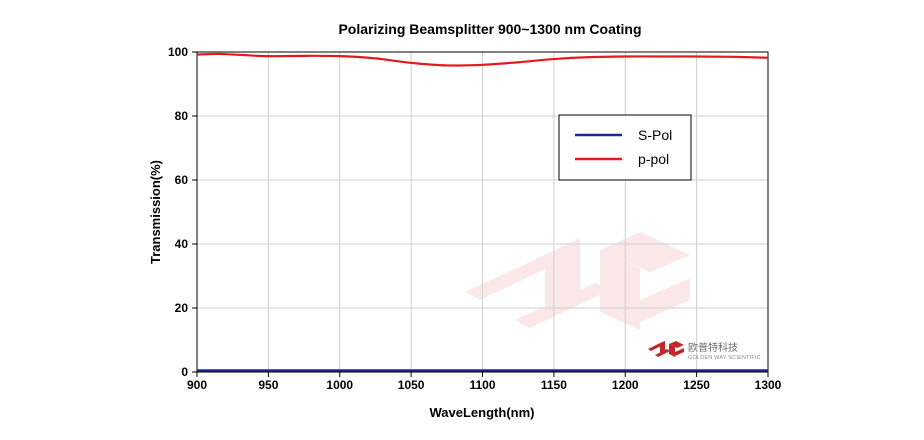 The image size is (924, 440). Describe the element at coordinates (268, 385) in the screenshot. I see `x-tick-label: 950` at that location.